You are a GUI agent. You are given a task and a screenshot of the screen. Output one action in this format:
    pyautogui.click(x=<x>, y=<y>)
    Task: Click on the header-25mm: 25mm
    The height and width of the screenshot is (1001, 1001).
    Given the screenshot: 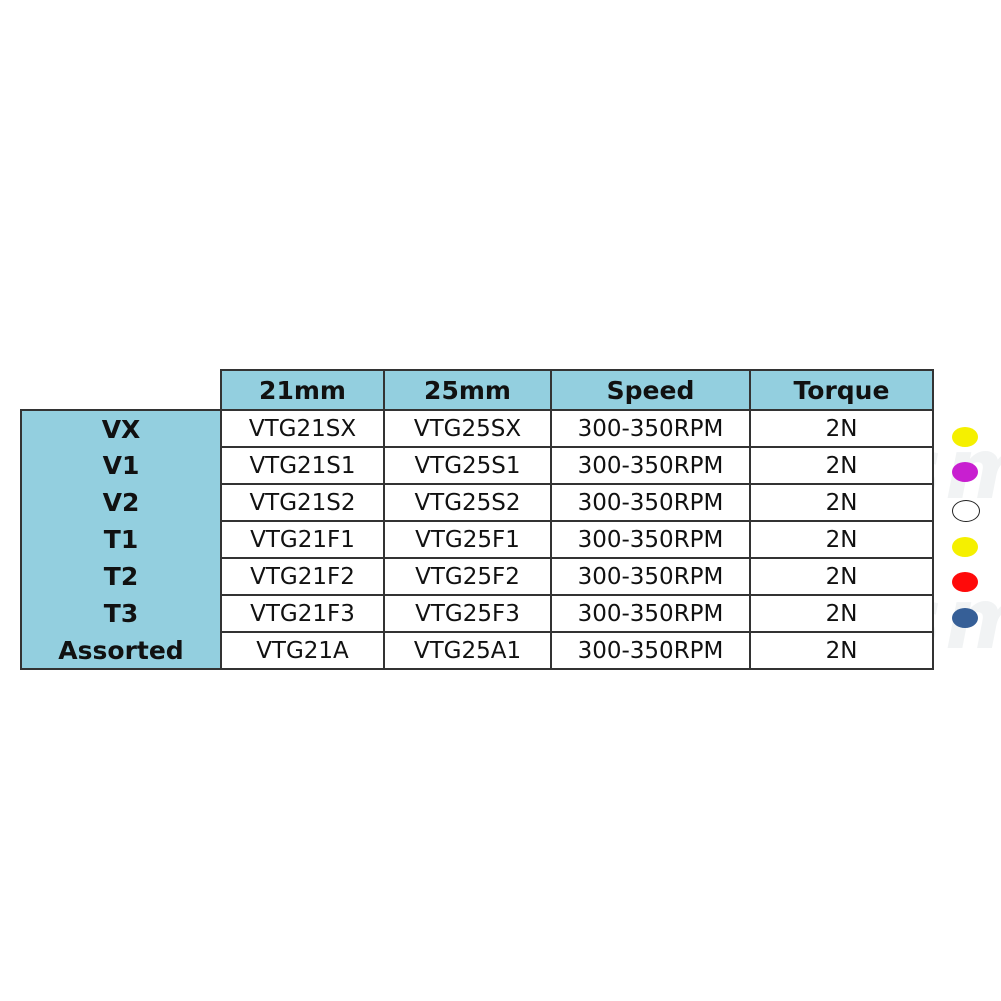 What is the action you would take?
    pyautogui.click(x=467, y=390)
    